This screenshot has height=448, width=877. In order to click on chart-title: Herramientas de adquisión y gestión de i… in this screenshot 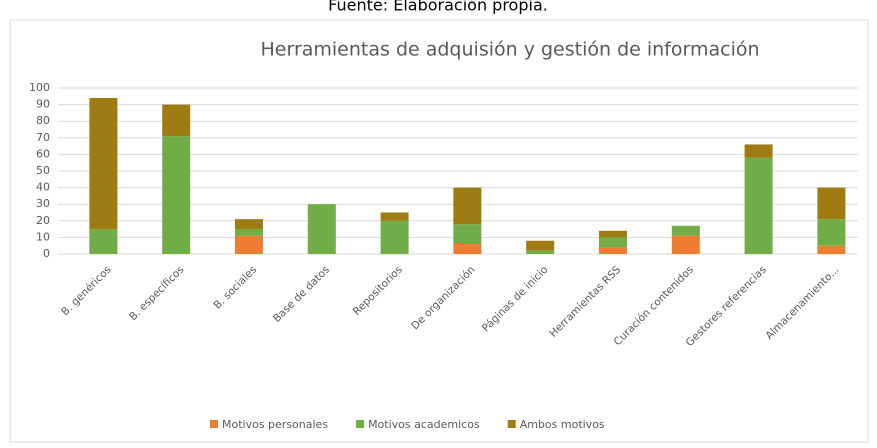, I will do `click(509, 50)`.